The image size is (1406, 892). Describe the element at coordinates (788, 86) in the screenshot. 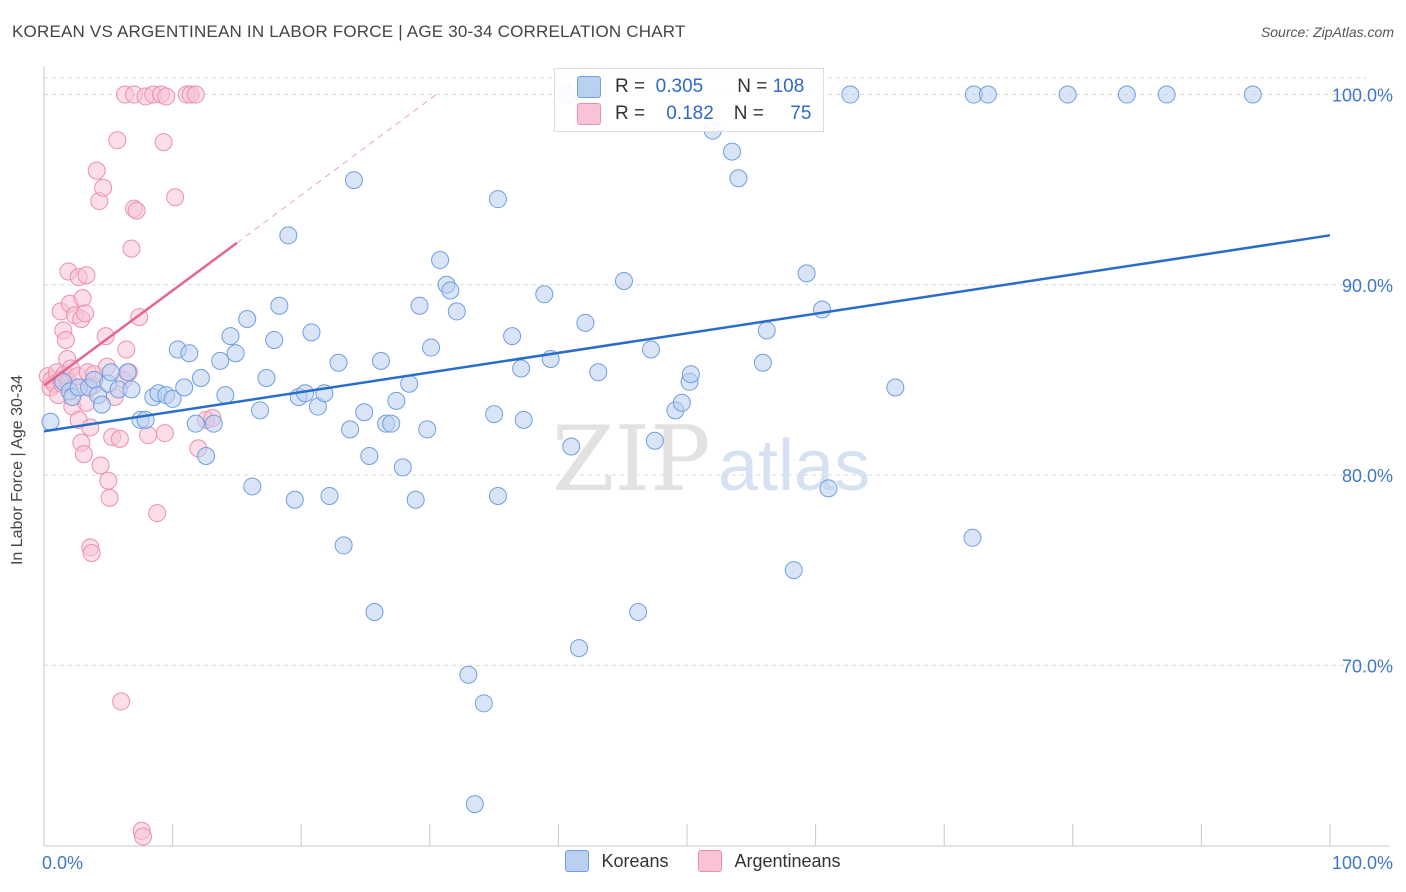

I see `n-value-koreans: 108` at that location.